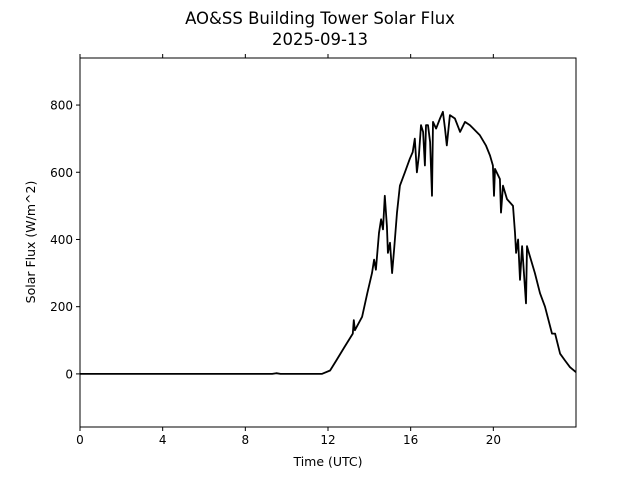  I want to click on y-tick-label: 200, so click(61, 307).